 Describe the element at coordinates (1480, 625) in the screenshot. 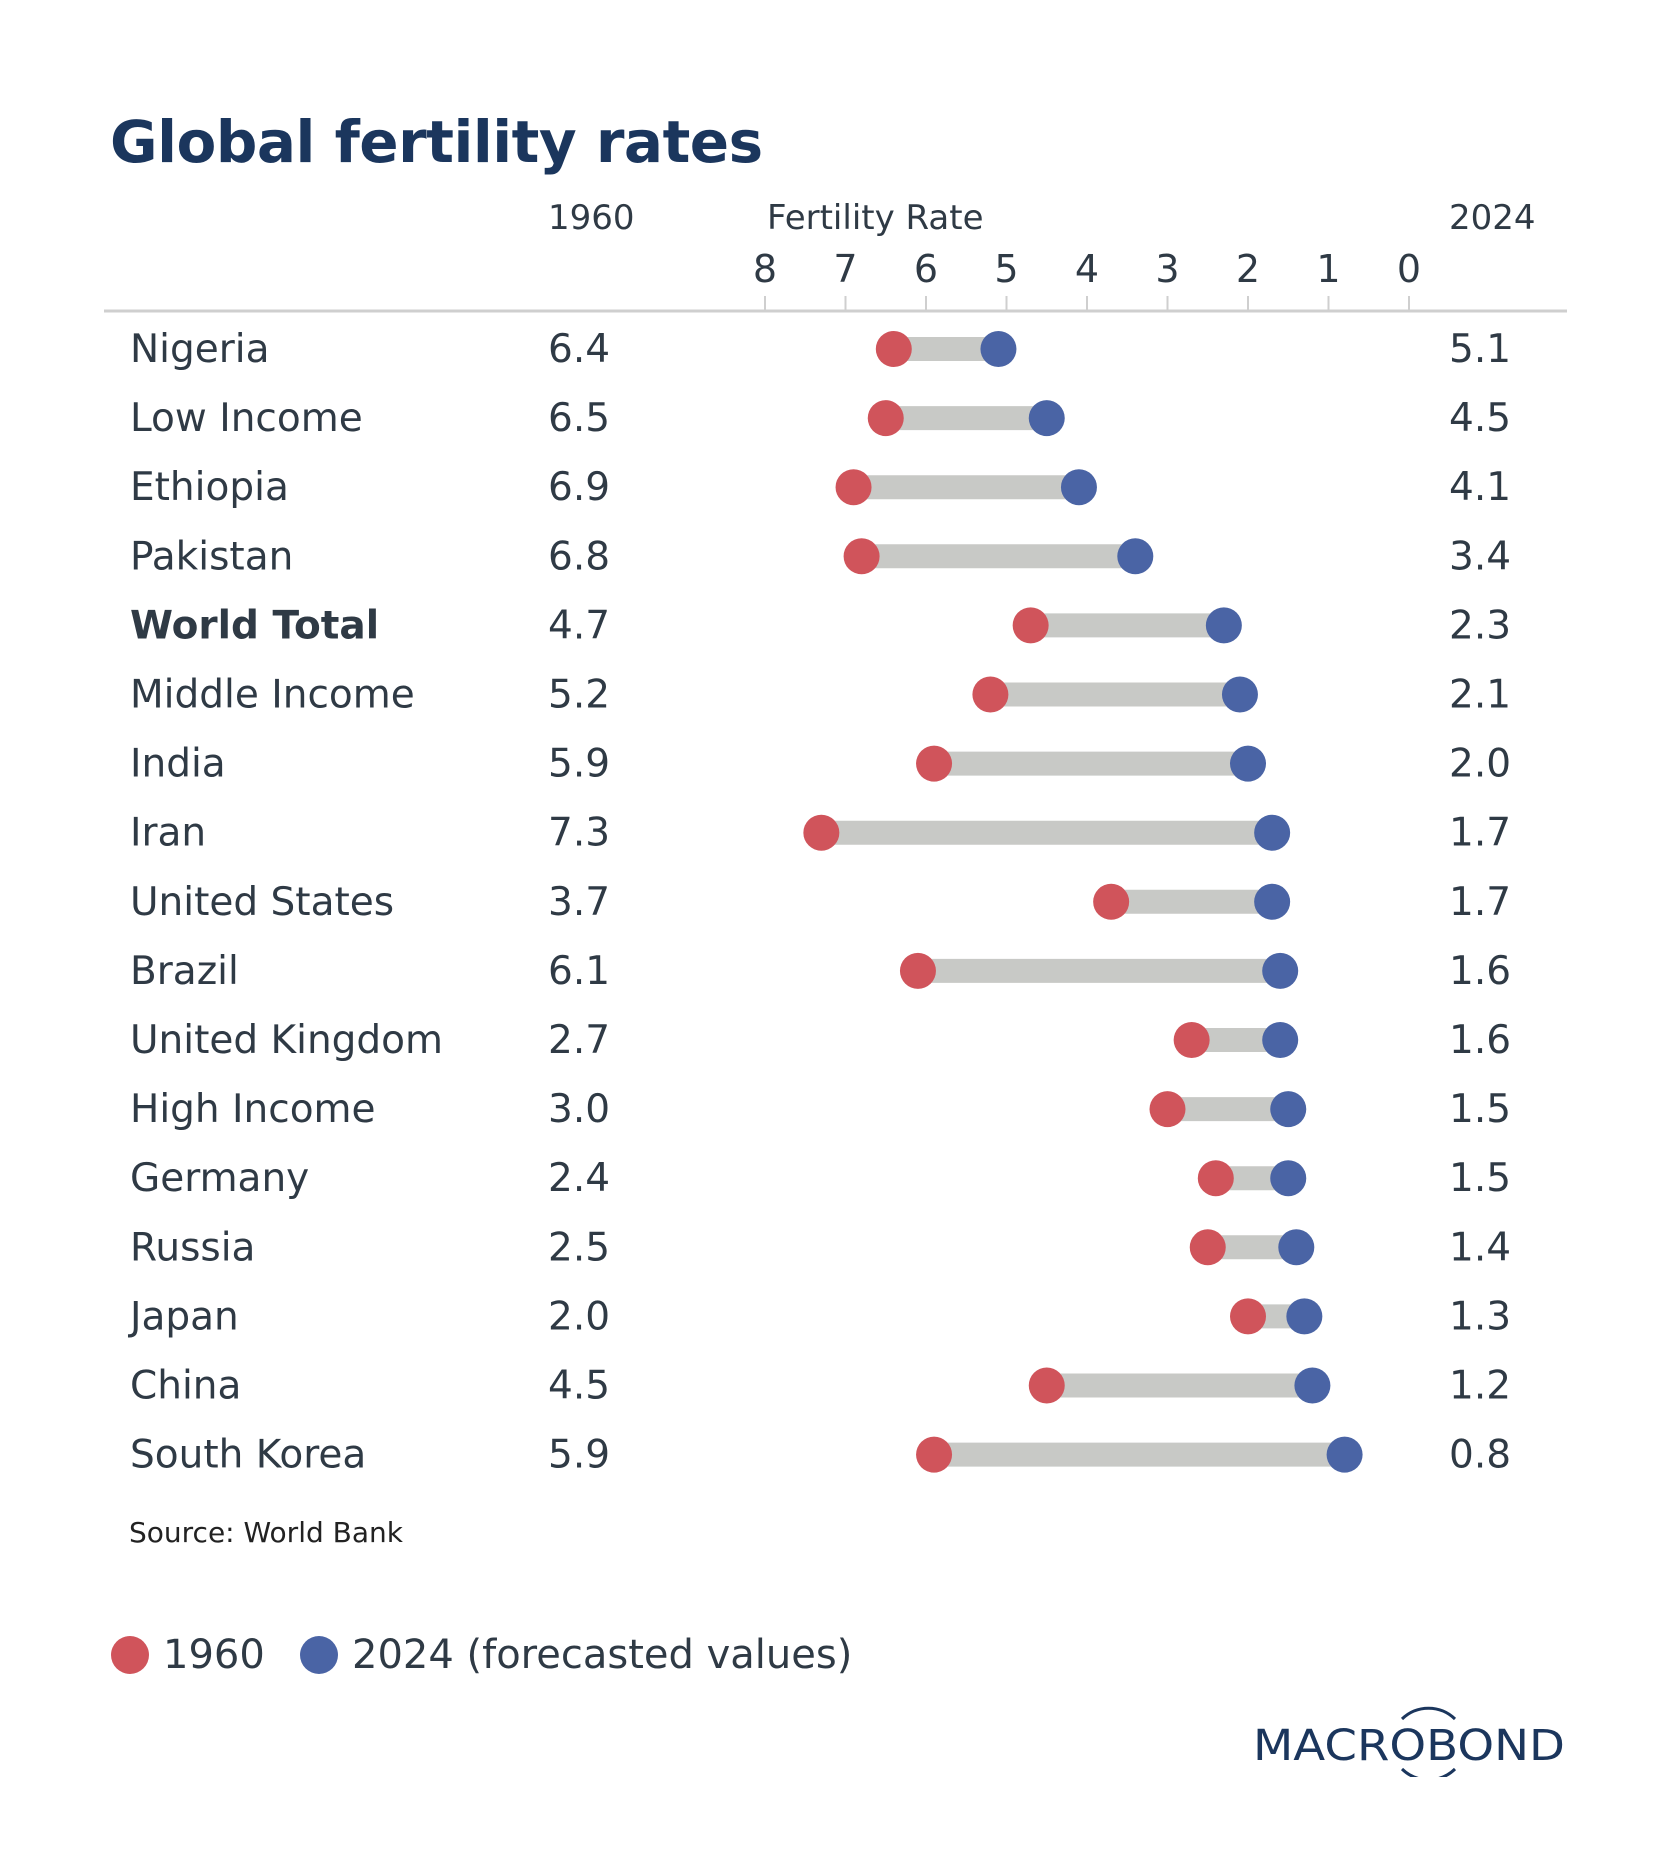

I see `value-2024: 2.3` at that location.